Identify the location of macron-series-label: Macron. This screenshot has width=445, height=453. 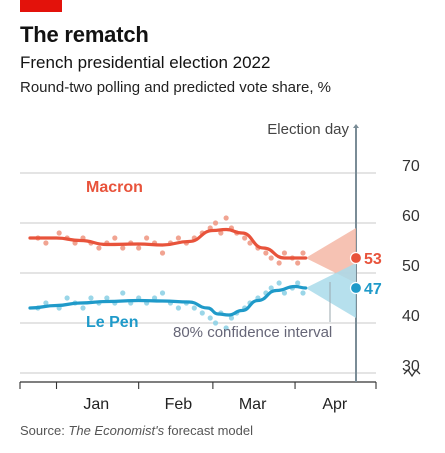
(114, 187).